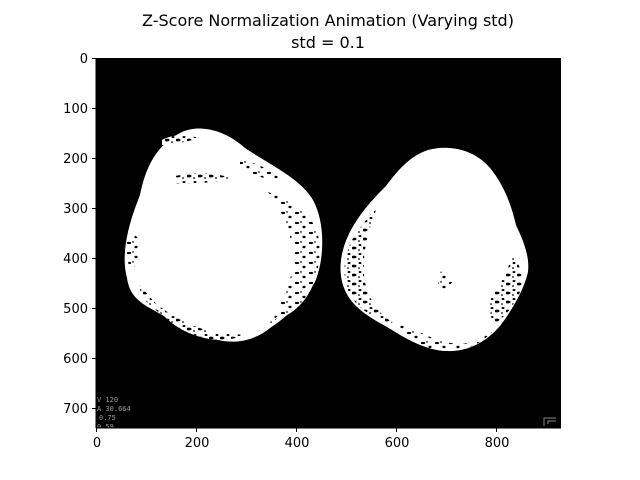 Image resolution: width=640 pixels, height=480 pixels. Describe the element at coordinates (75, 109) in the screenshot. I see `y-tick-label-1: 100` at that location.